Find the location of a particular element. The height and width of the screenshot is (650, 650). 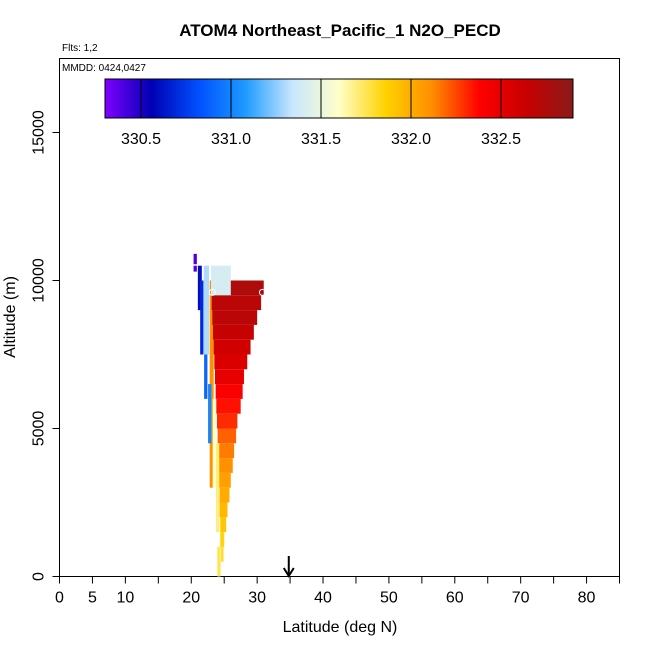

data-cells is located at coordinates (228, 415).